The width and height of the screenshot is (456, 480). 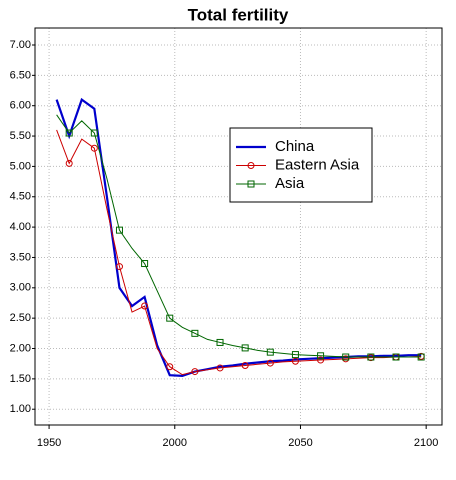 What do you see at coordinates (20, 227) in the screenshot?
I see `y-tick-label: 4.00` at bounding box center [20, 227].